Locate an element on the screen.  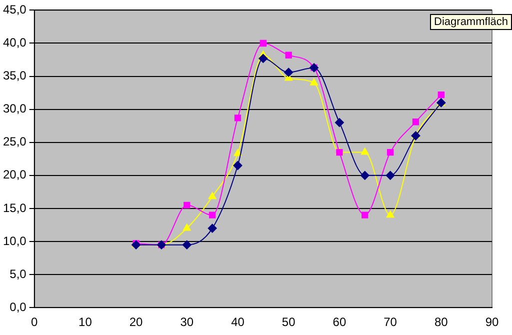
y-tick-label: 25,0 is located at coordinates (14, 141).